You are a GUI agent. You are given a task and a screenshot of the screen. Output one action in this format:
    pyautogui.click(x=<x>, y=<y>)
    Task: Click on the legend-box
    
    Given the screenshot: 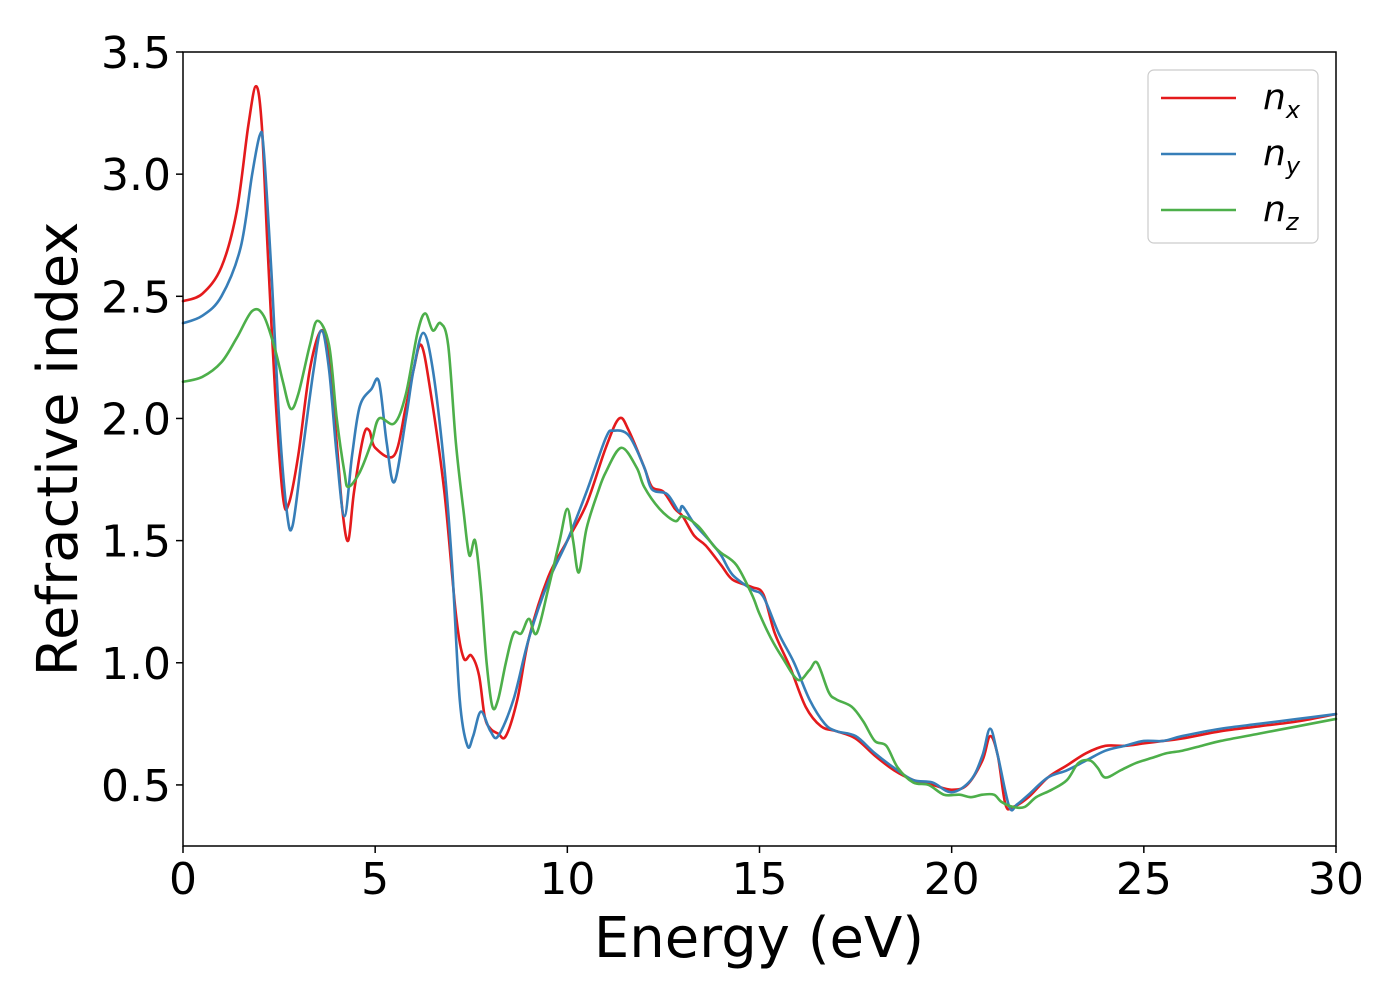 What is the action you would take?
    pyautogui.click(x=1233, y=156)
    